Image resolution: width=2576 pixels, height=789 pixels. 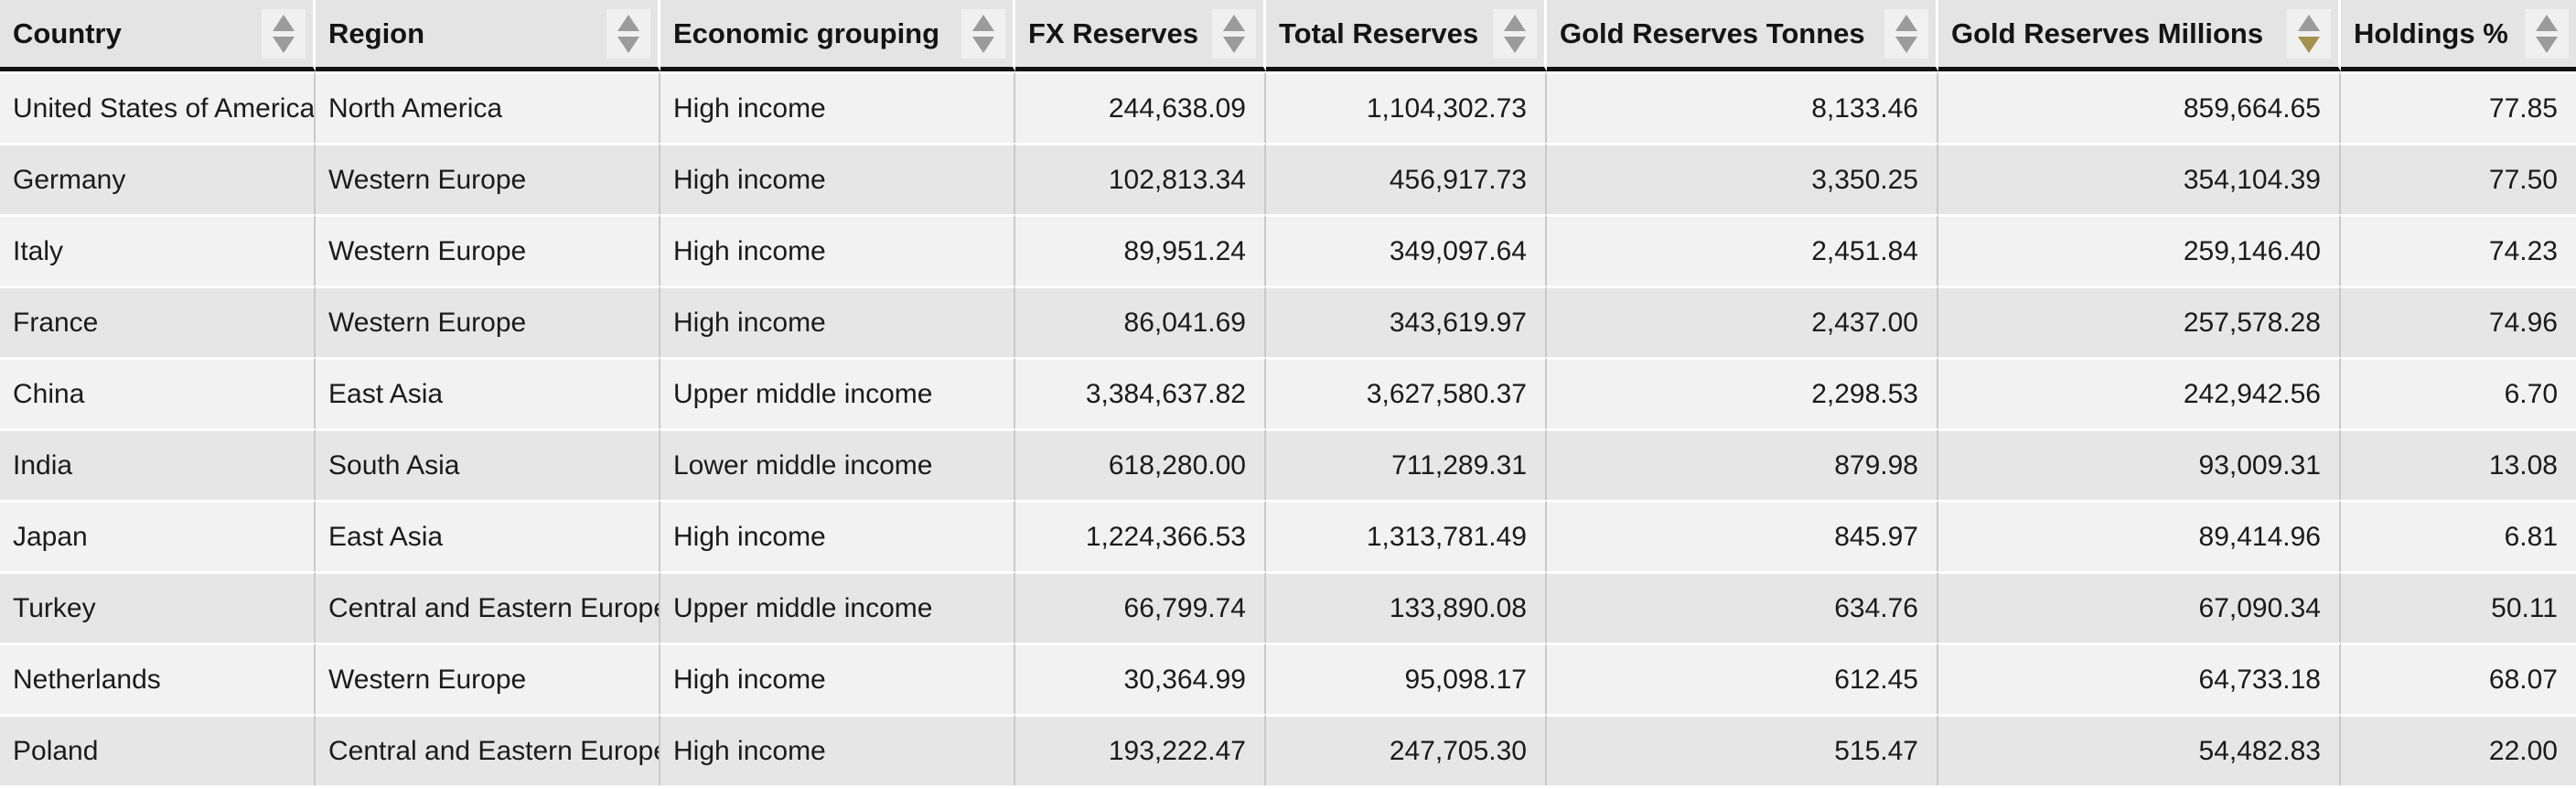 What do you see at coordinates (1140, 464) in the screenshot?
I see `cell-fx-reserves: 618,280.00` at bounding box center [1140, 464].